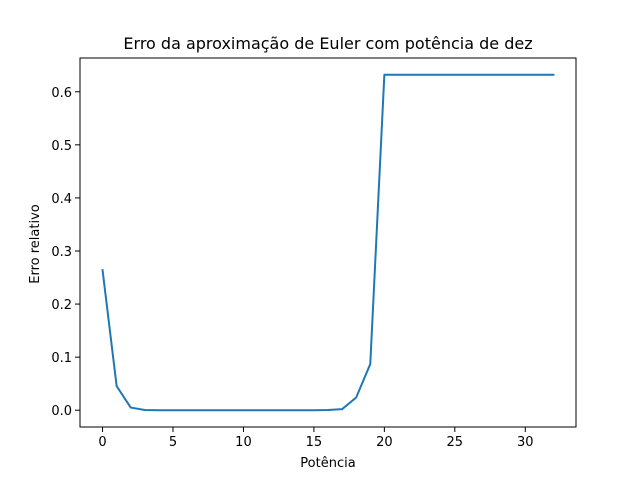 The width and height of the screenshot is (640, 480). What do you see at coordinates (525, 442) in the screenshot?
I see `x-tick-label: 30` at bounding box center [525, 442].